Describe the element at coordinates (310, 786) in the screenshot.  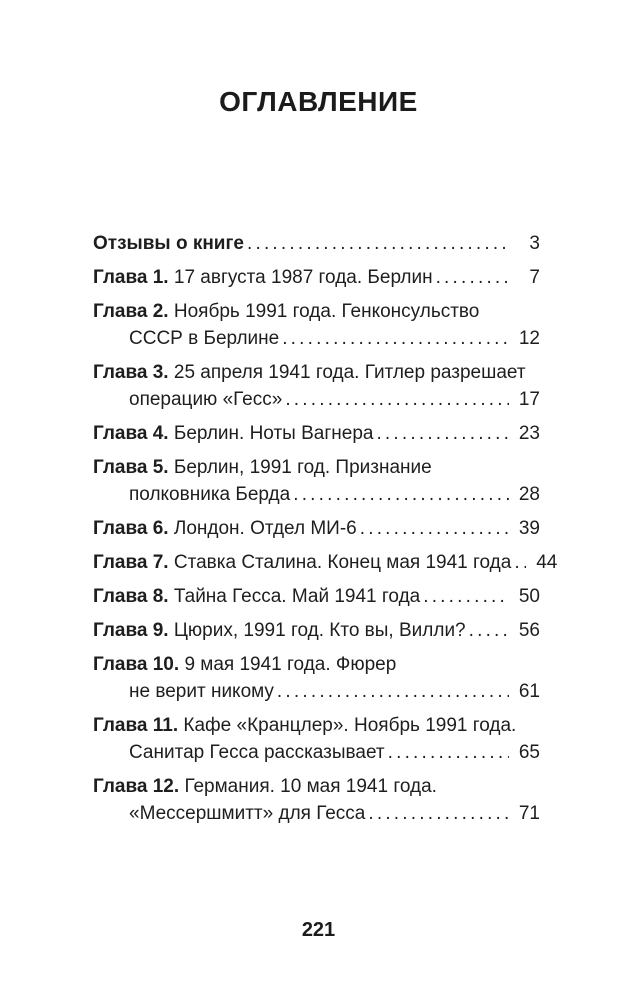
I see `entry-title: Германия. 10 мая 1941 года.` at that location.